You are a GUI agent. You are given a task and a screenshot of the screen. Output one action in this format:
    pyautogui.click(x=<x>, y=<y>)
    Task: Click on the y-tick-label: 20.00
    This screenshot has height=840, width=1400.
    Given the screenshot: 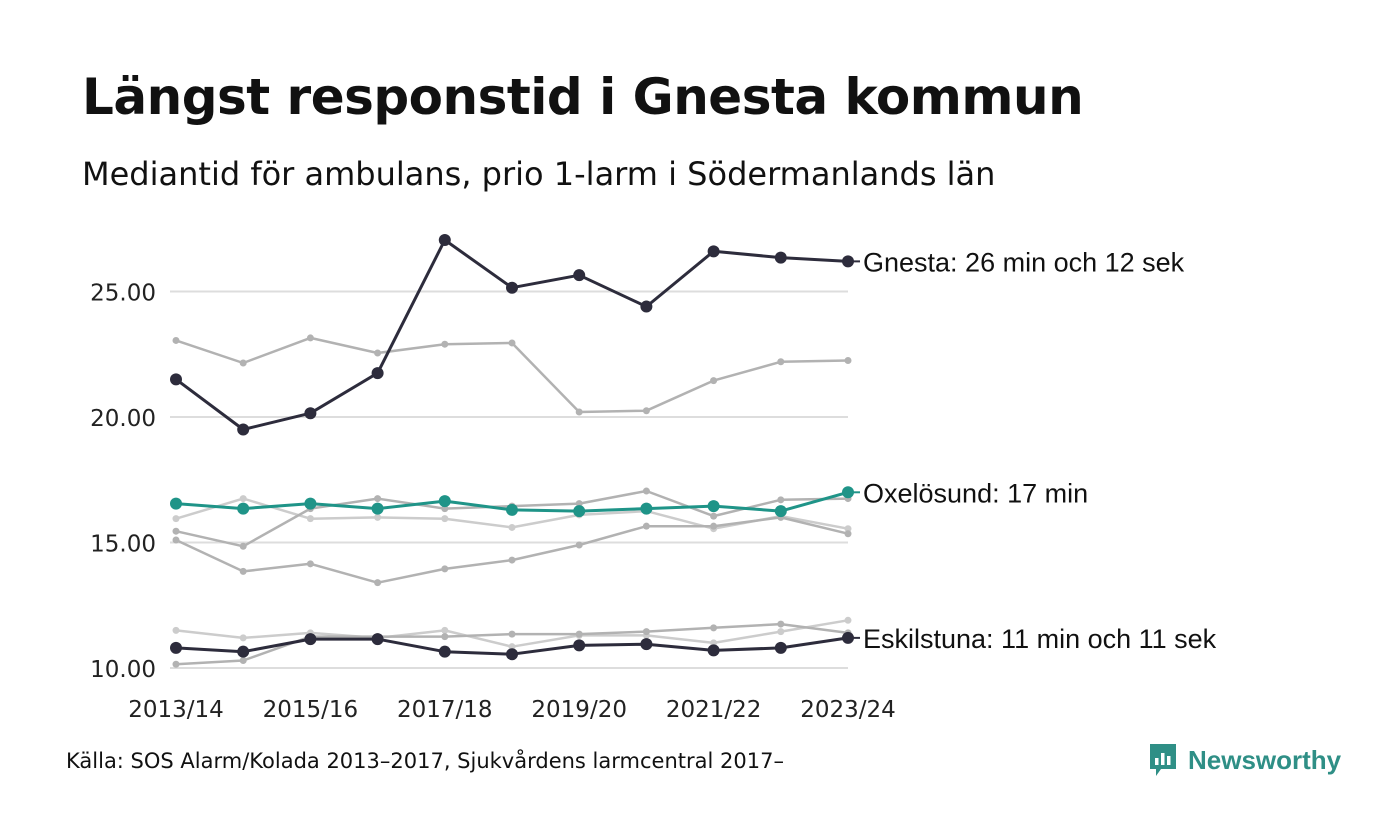 What is the action you would take?
    pyautogui.click(x=123, y=419)
    